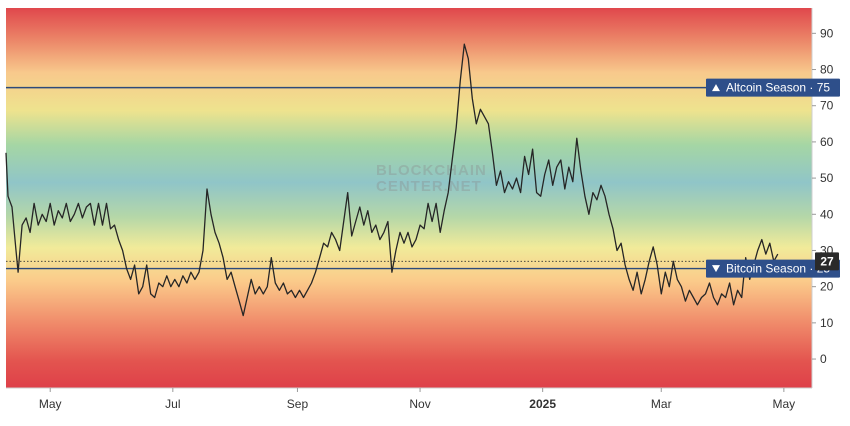  I want to click on up-triangle-icon, so click(716, 88).